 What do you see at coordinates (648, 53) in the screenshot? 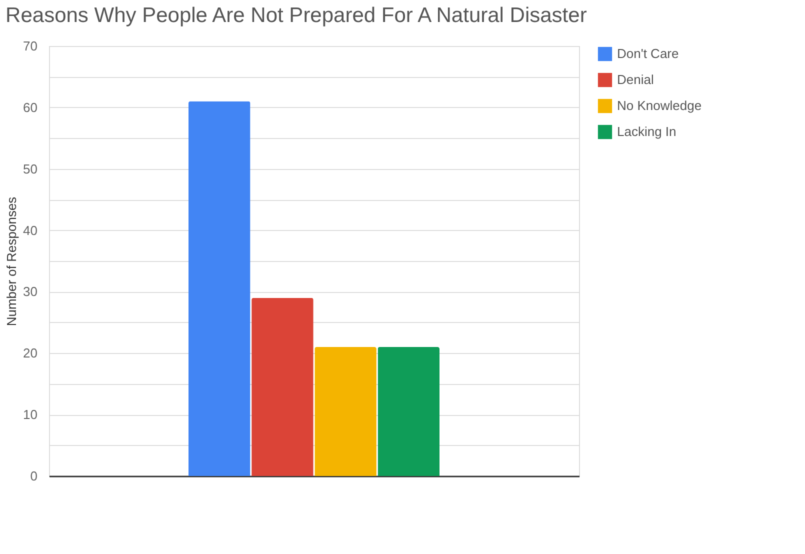
I see `legend-label: Don't Care` at bounding box center [648, 53].